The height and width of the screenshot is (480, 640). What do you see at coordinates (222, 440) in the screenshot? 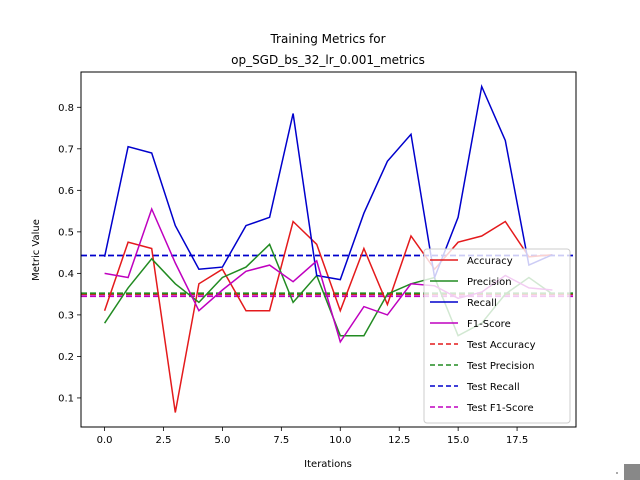
I see `x-tick-label: 5.0` at bounding box center [222, 440].